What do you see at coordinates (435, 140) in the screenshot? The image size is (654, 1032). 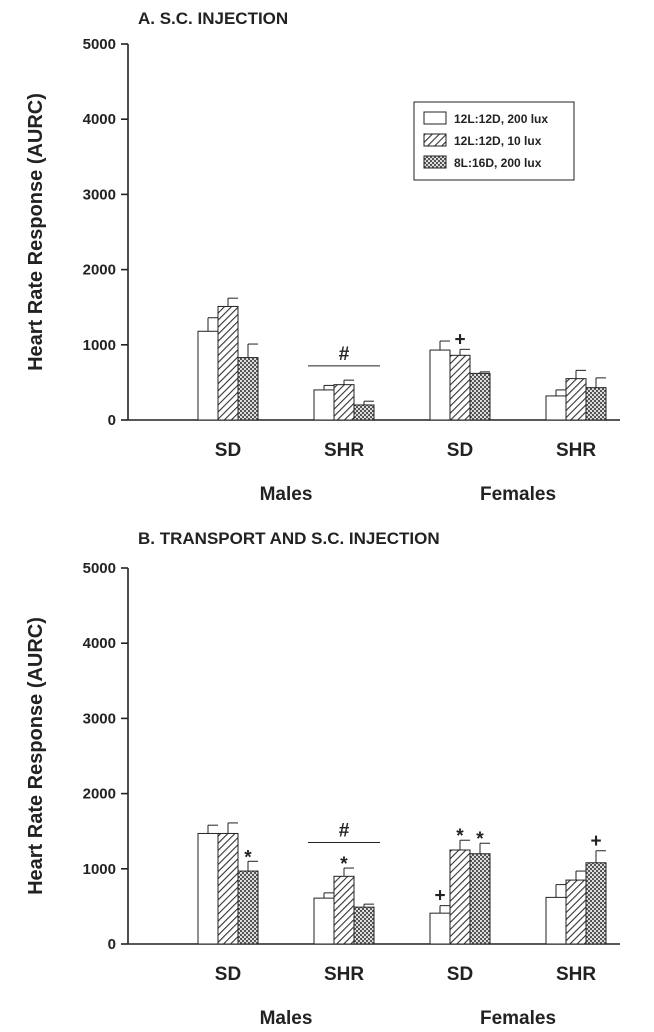 I see `legend-swatch-hatched` at bounding box center [435, 140].